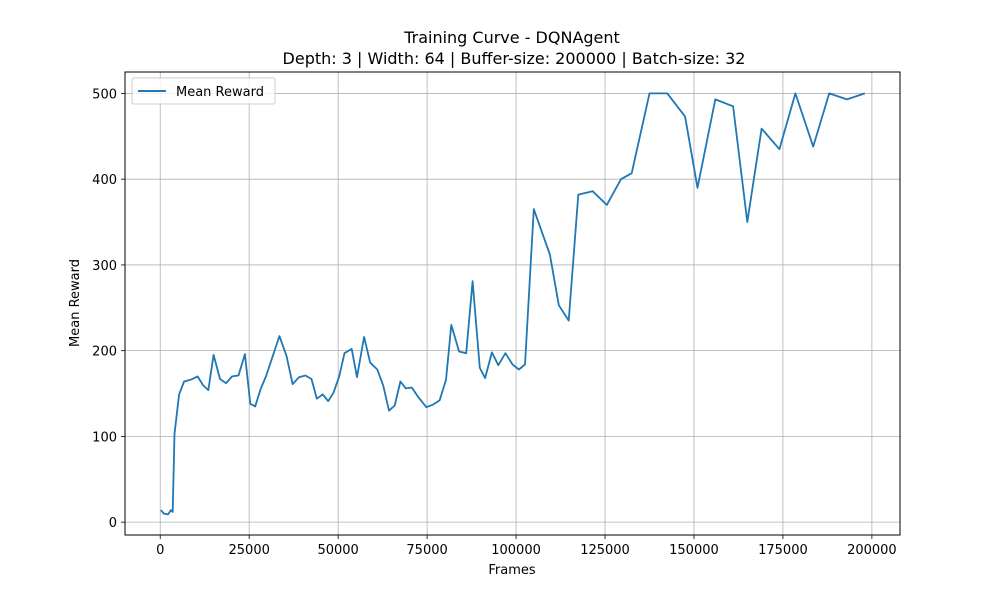 The image size is (1000, 600). Describe the element at coordinates (694, 550) in the screenshot. I see `x-tick-label: 150000` at that location.